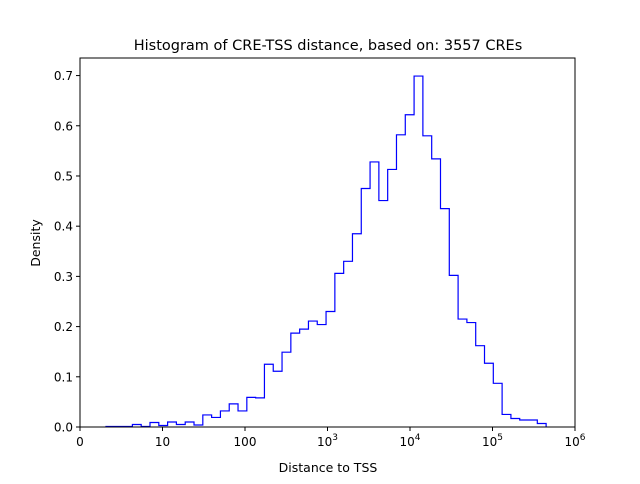 This screenshot has height=484, width=640. Describe the element at coordinates (327, 441) in the screenshot. I see `x-tick-label: 10³` at that location.